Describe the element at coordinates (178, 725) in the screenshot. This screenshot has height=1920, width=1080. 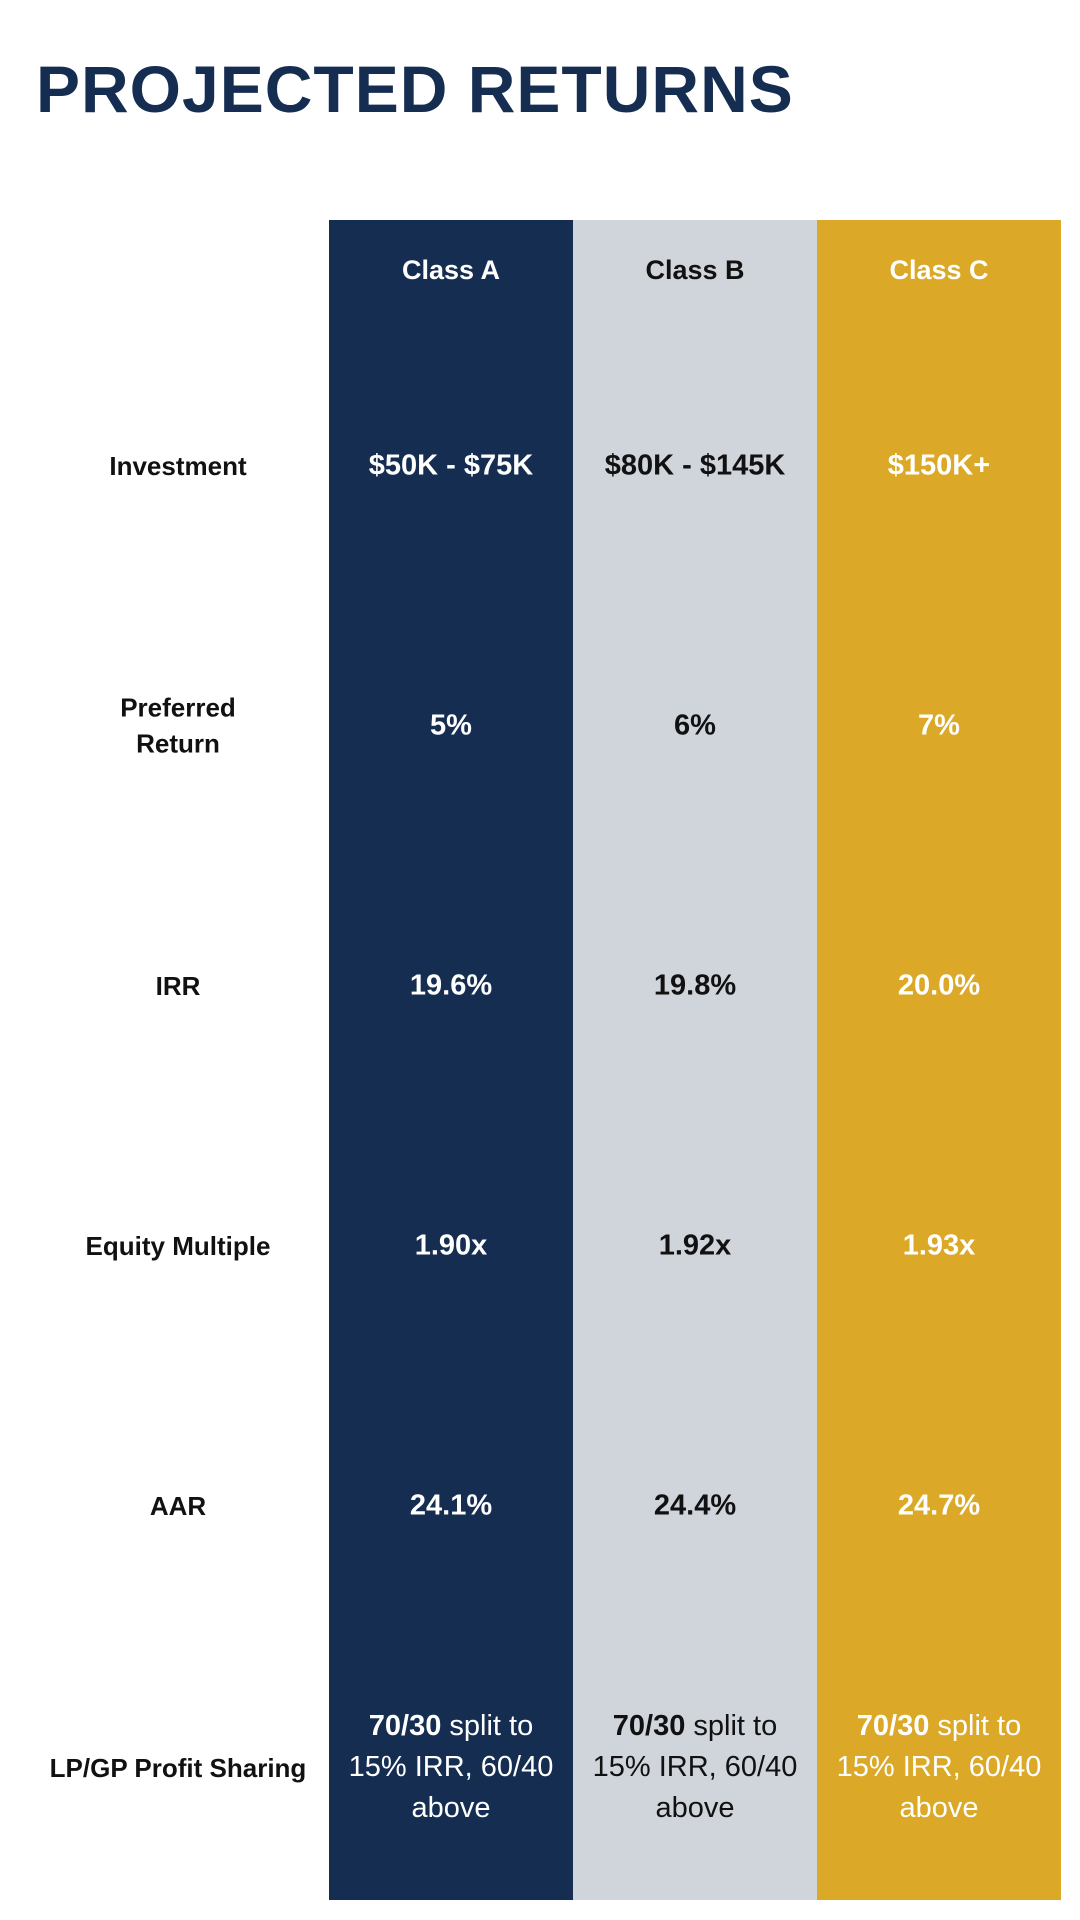
I see `row-label-preferred-return: Preferred Return` at that location.